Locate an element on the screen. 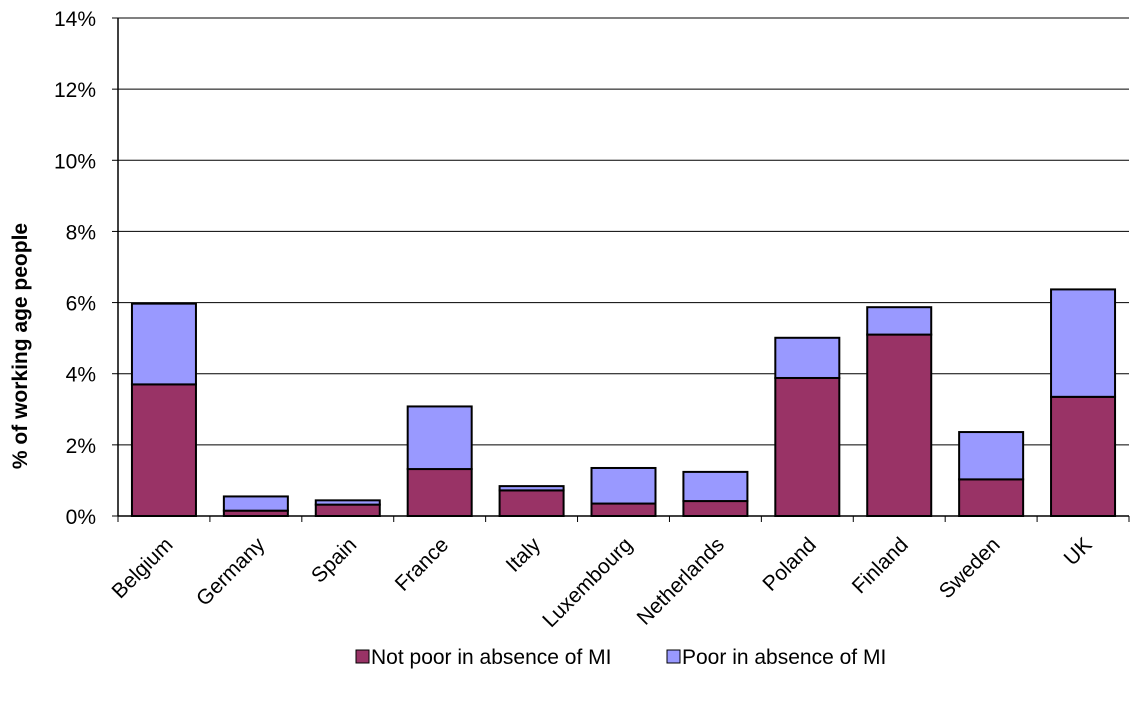 The height and width of the screenshot is (702, 1144). y-tick-label: 8% is located at coordinates (81, 232).